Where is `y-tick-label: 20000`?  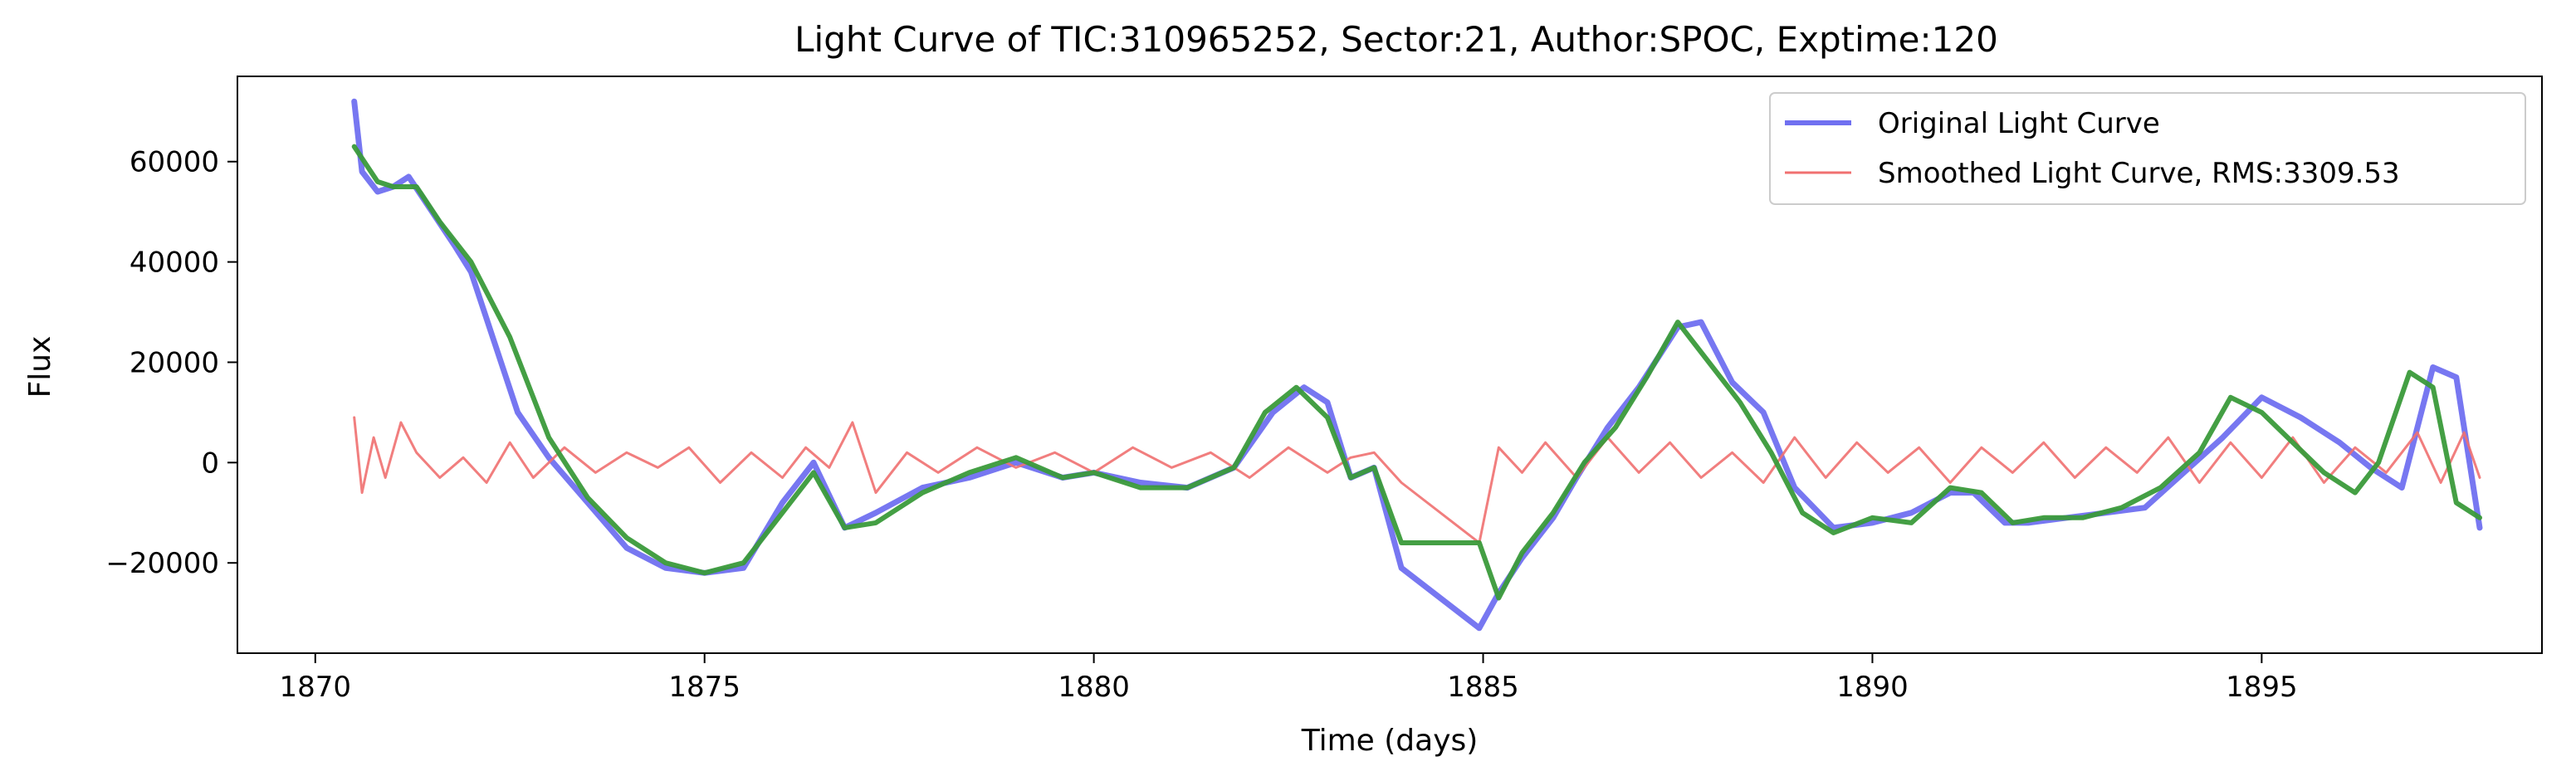 y-tick-label: 20000 is located at coordinates (174, 362).